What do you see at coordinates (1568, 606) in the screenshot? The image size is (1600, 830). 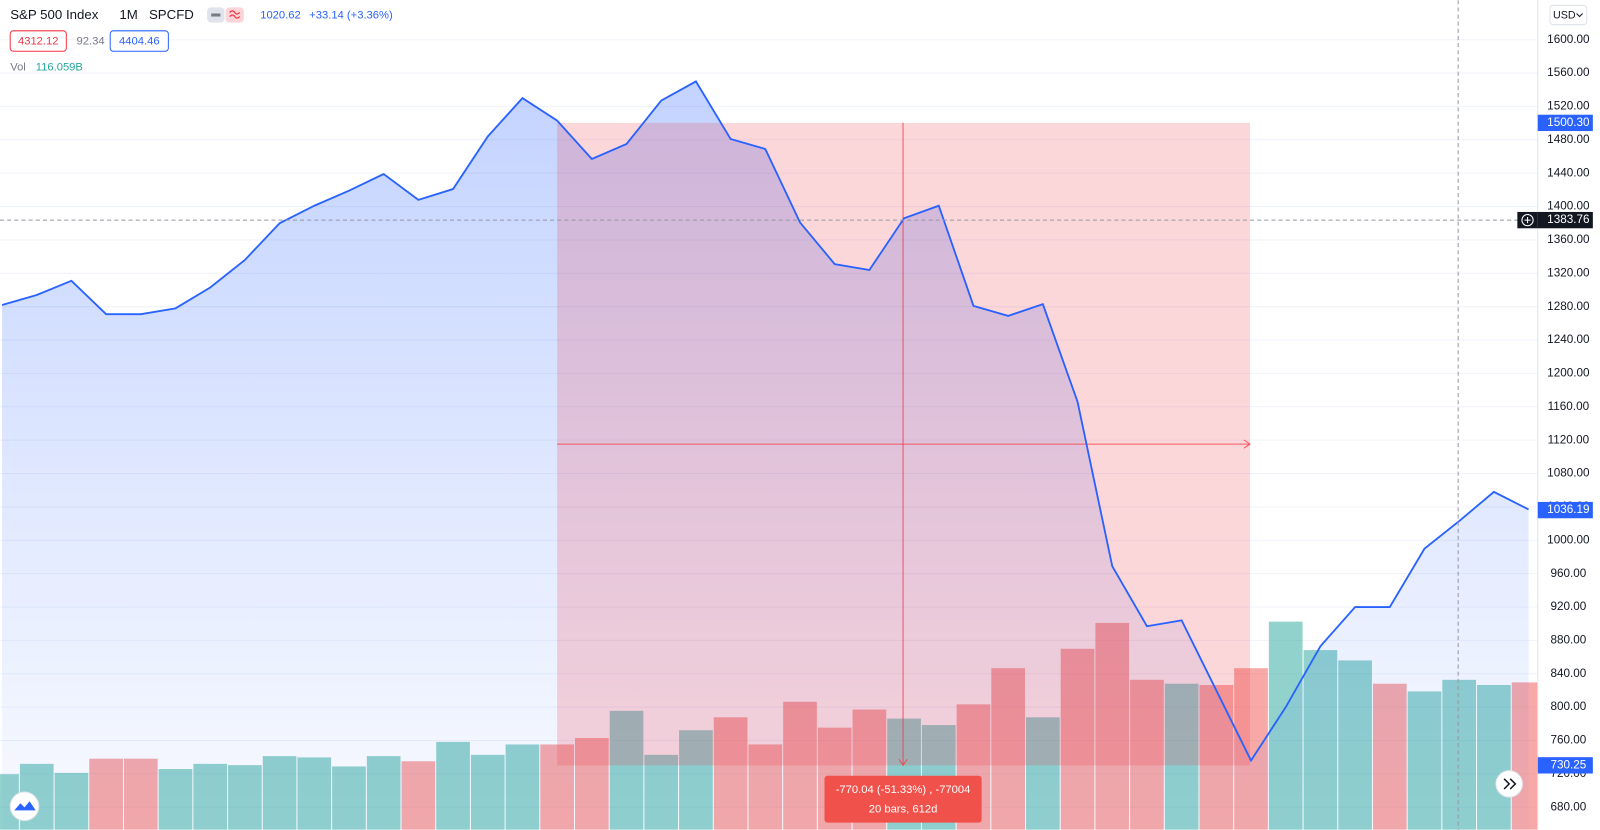 I see `y-tick-label: 920.00` at bounding box center [1568, 606].